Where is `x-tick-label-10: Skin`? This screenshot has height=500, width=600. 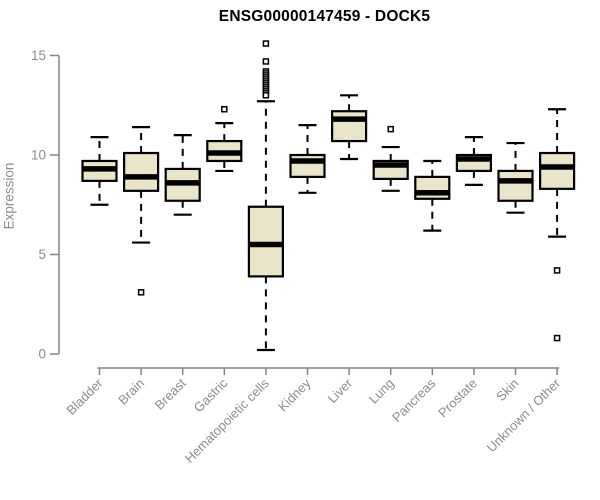 x-tick-label-10: Skin is located at coordinates (507, 390).